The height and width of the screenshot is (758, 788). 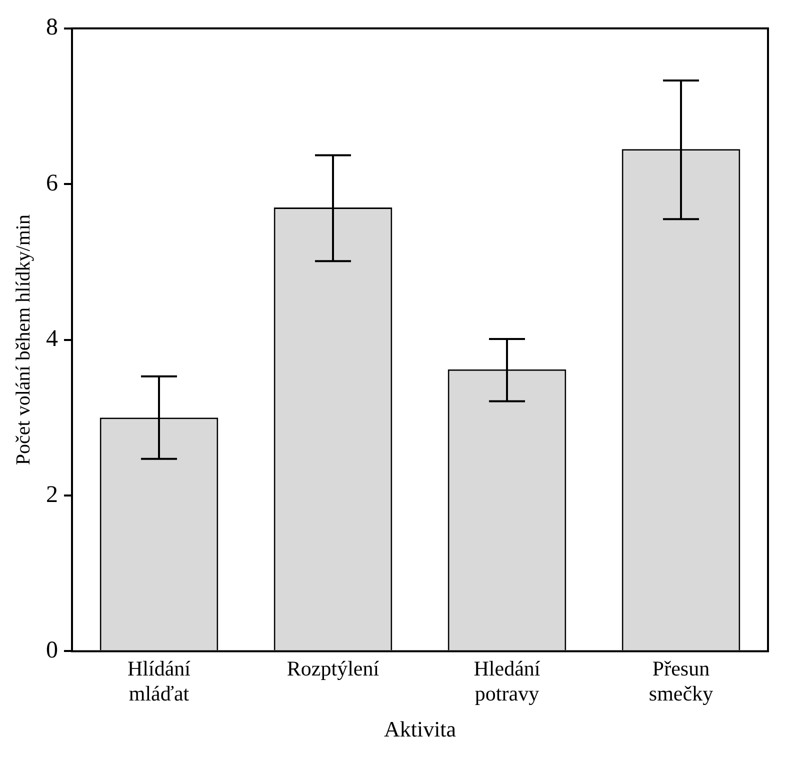 What do you see at coordinates (681, 681) in the screenshot?
I see `x-tick-label: Přesun smečky` at bounding box center [681, 681].